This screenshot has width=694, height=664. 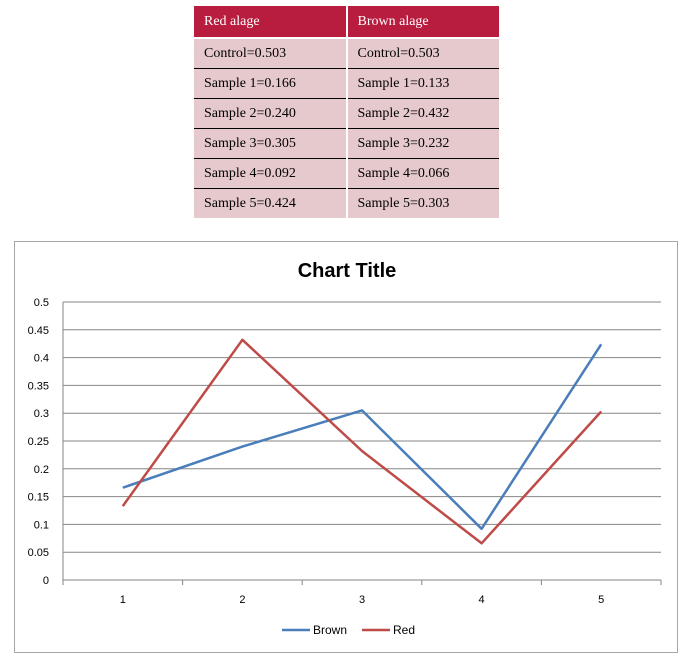 I want to click on y-tick-label: 0.1, so click(x=41, y=525).